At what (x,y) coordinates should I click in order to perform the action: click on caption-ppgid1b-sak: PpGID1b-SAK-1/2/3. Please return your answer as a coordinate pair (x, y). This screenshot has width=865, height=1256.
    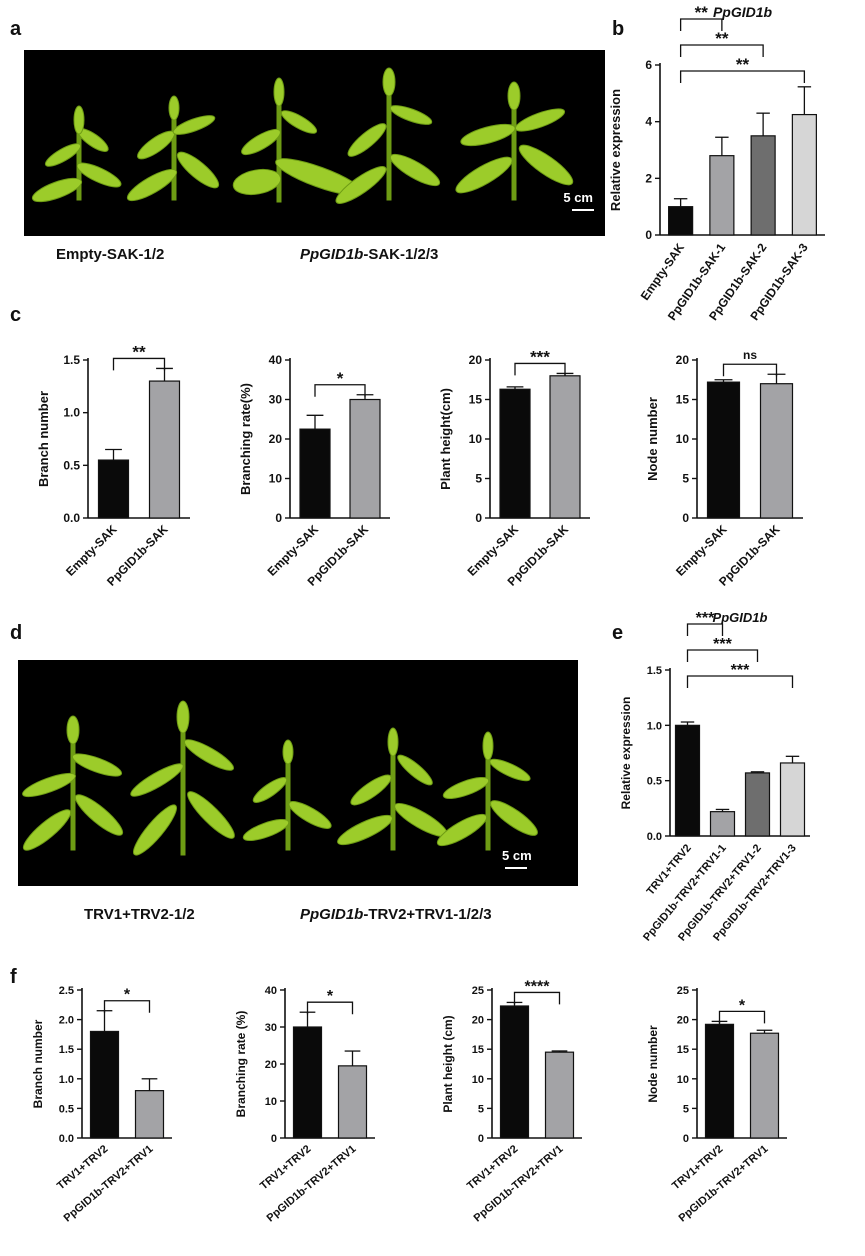
    Looking at the image, I should click on (369, 254).